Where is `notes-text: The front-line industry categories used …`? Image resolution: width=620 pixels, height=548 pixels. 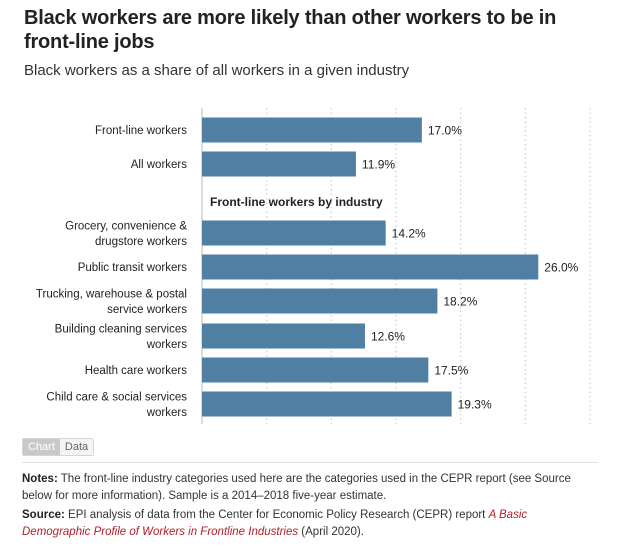
notes-text: The front-line industry categories used … is located at coordinates (296, 487).